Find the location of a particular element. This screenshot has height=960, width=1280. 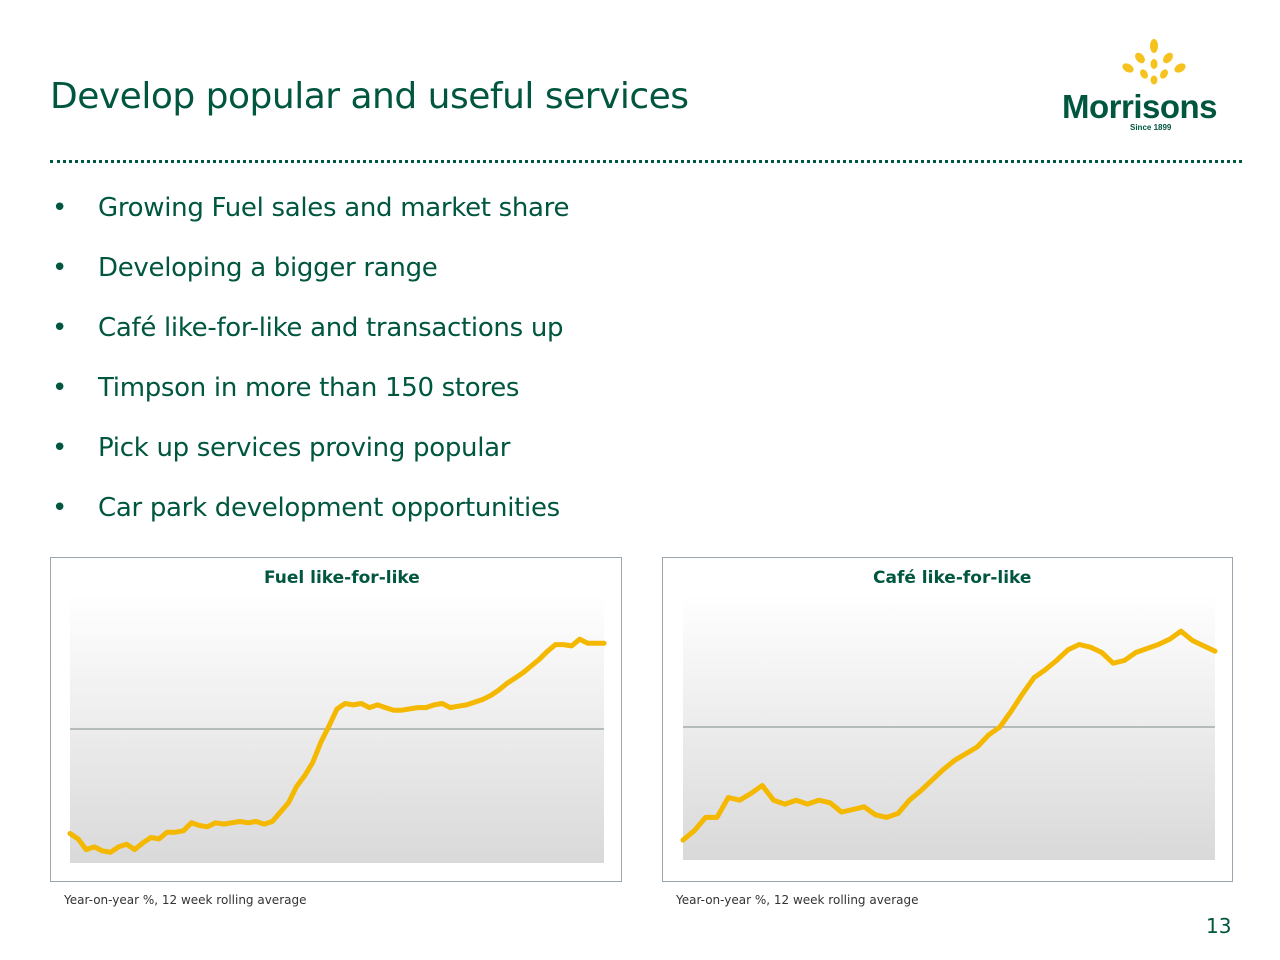

title-divider is located at coordinates (646, 161).